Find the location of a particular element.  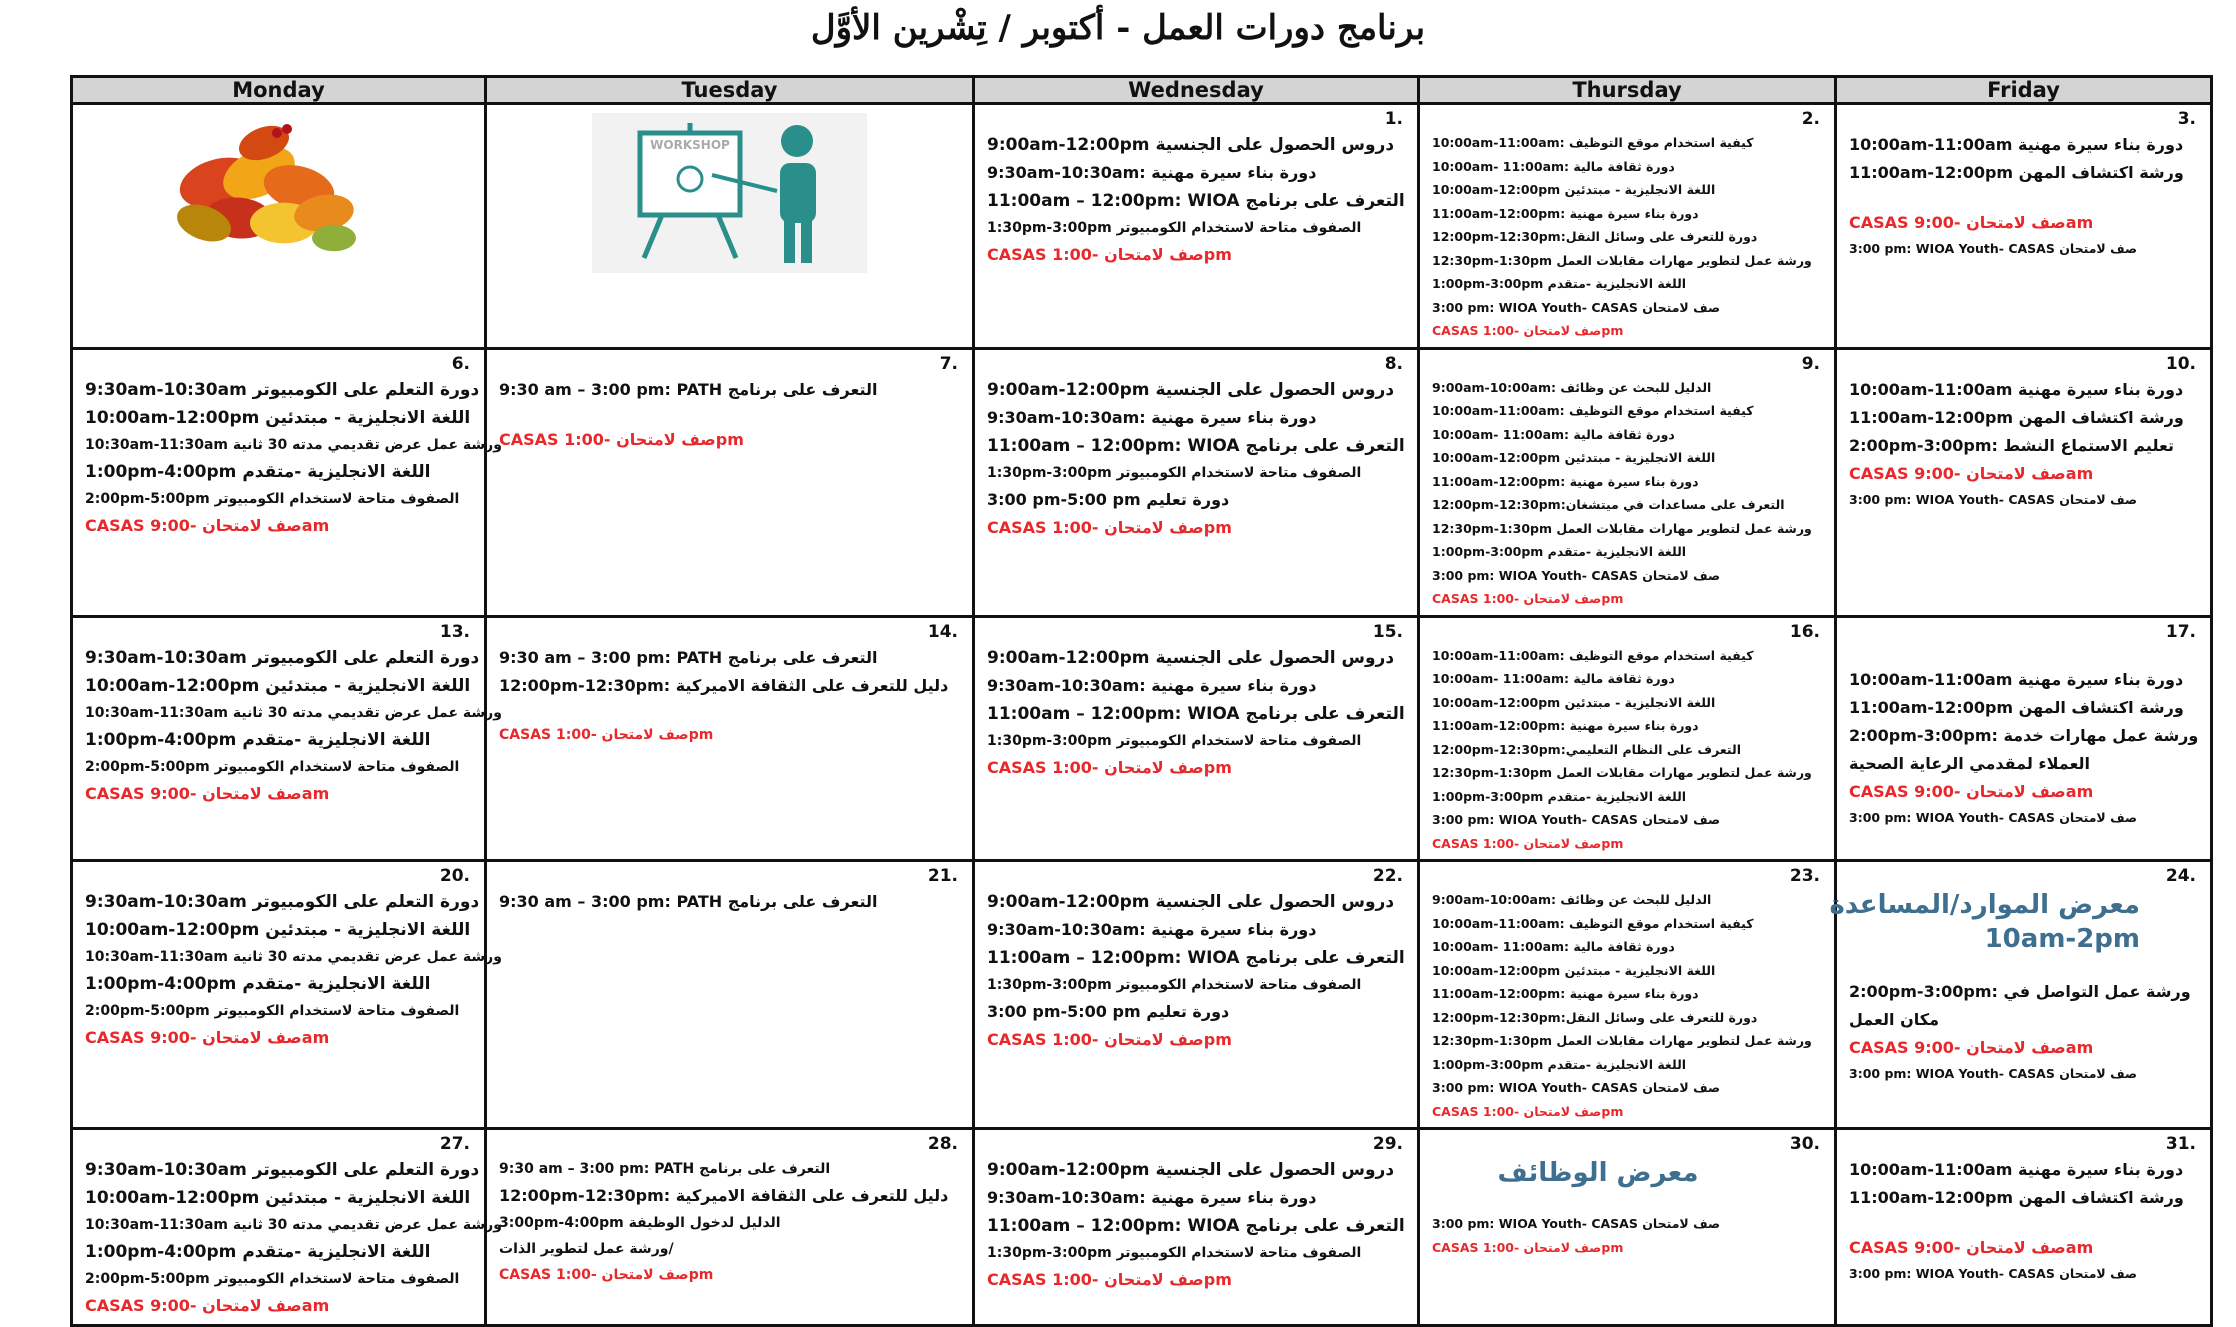

day-number: 27. is located at coordinates (454, 1144).